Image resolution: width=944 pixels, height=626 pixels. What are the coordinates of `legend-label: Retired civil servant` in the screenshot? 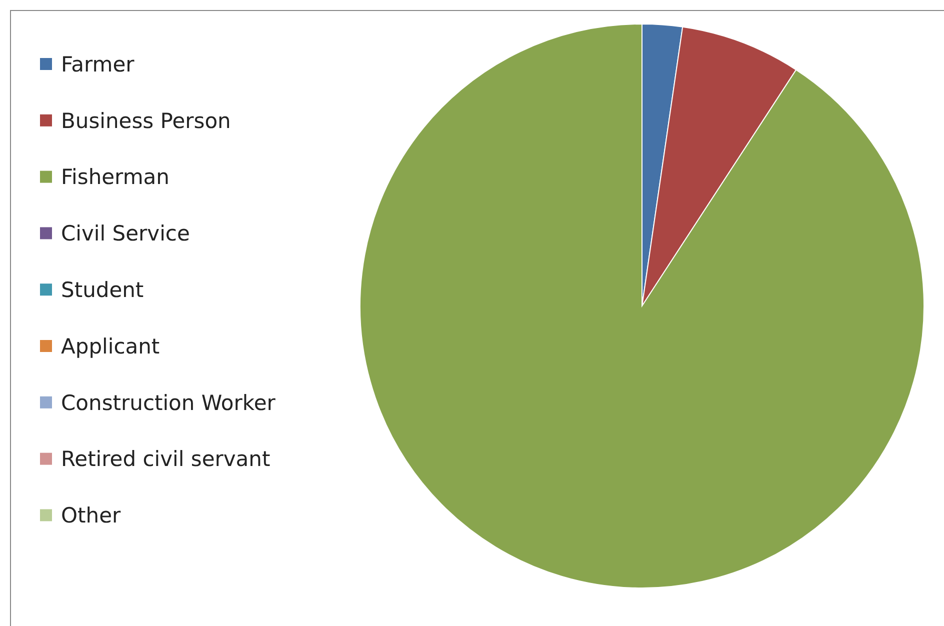 It's located at (165, 459).